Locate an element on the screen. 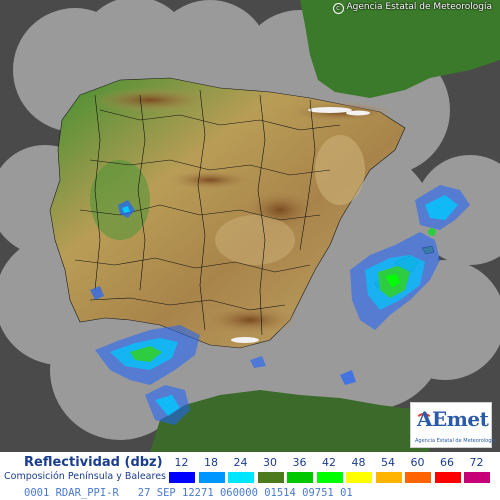 This screenshot has height=500, width=500. color-scale: 12 18 24 30 36 42 48 54 60 66 72 is located at coordinates (330, 469).